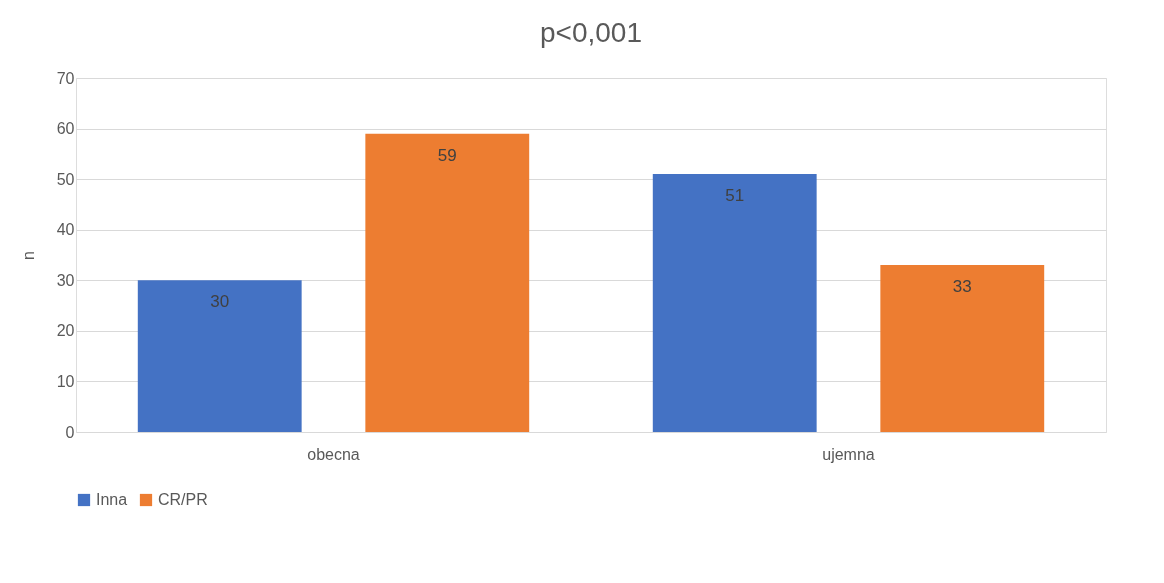 The height and width of the screenshot is (583, 1164). Describe the element at coordinates (70, 432) in the screenshot. I see `y-tick-label: 0` at that location.